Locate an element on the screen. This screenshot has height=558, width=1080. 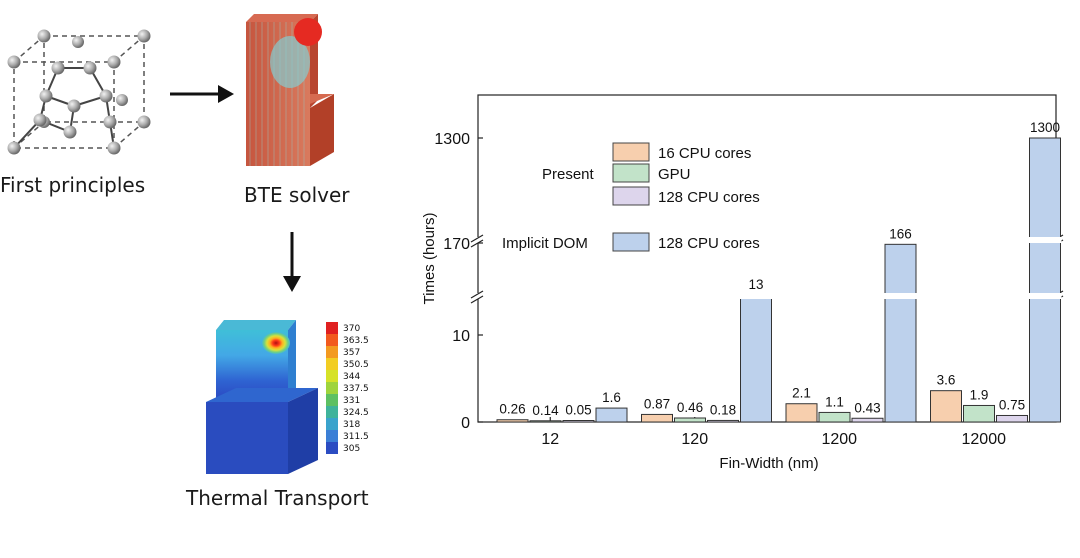
arrow-down-icon is located at coordinates (292, 262).